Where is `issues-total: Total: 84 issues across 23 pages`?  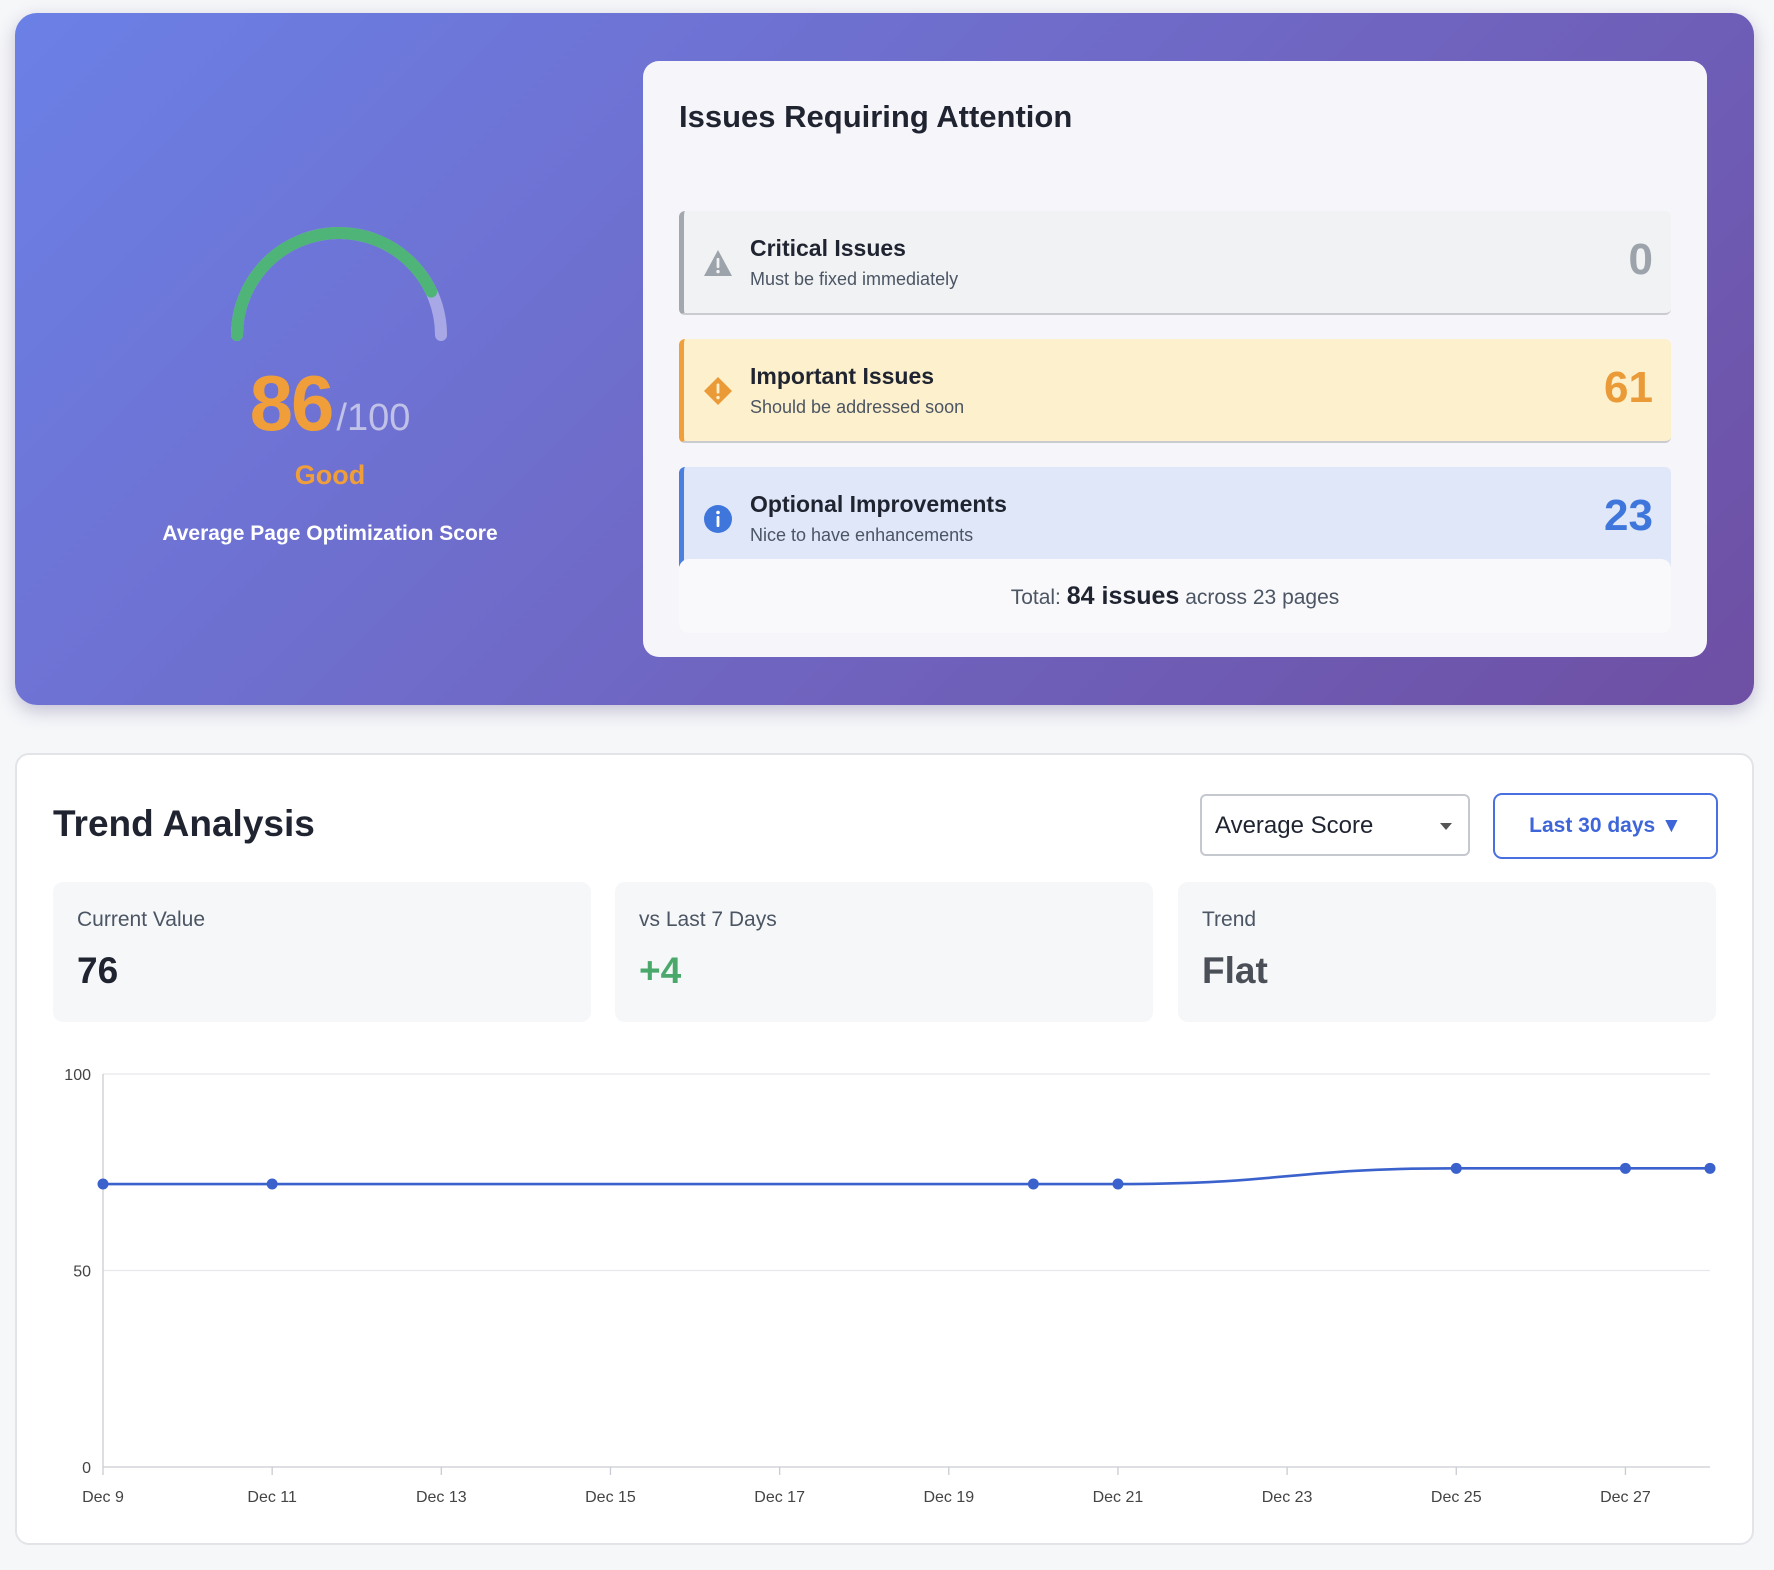
issues-total: Total: 84 issues across 23 pages is located at coordinates (1175, 596).